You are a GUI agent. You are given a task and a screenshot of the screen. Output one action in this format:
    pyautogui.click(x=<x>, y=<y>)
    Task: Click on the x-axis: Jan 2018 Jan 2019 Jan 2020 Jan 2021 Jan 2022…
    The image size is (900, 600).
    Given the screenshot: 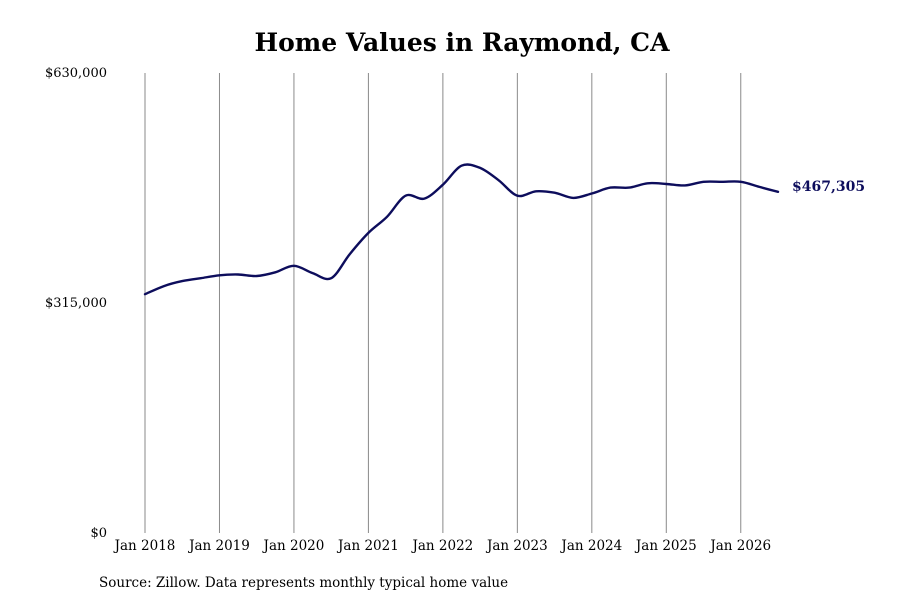 What is the action you would take?
    pyautogui.click(x=442, y=546)
    